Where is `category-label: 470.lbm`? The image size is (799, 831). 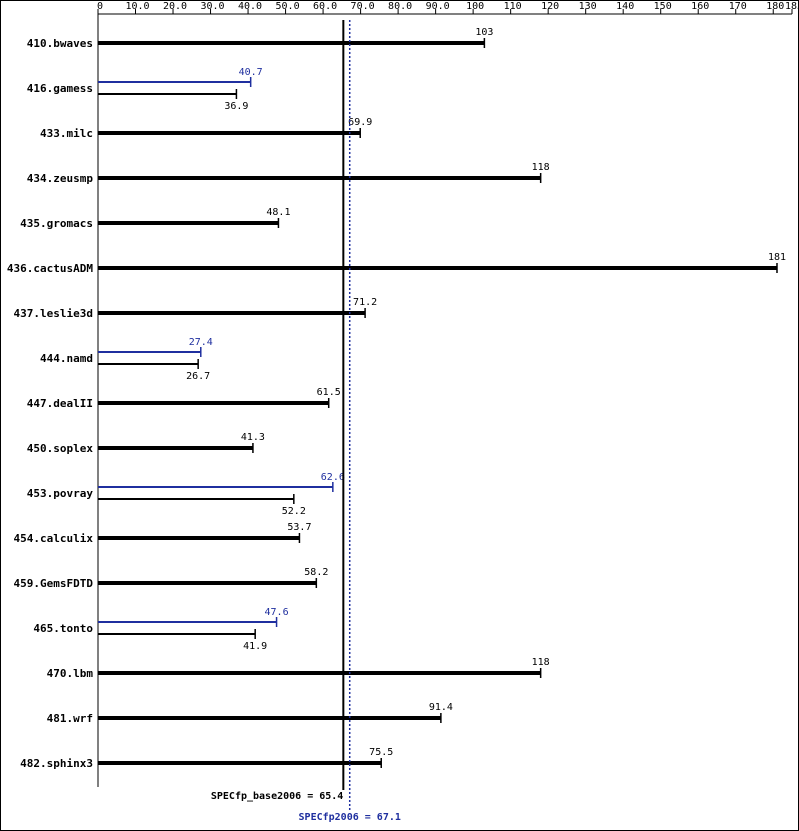 category-label: 470.lbm is located at coordinates (70, 673).